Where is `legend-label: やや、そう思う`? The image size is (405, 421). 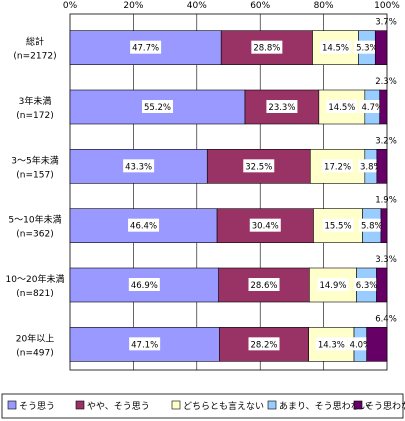 legend-label: やや、そう思う is located at coordinates (118, 406).